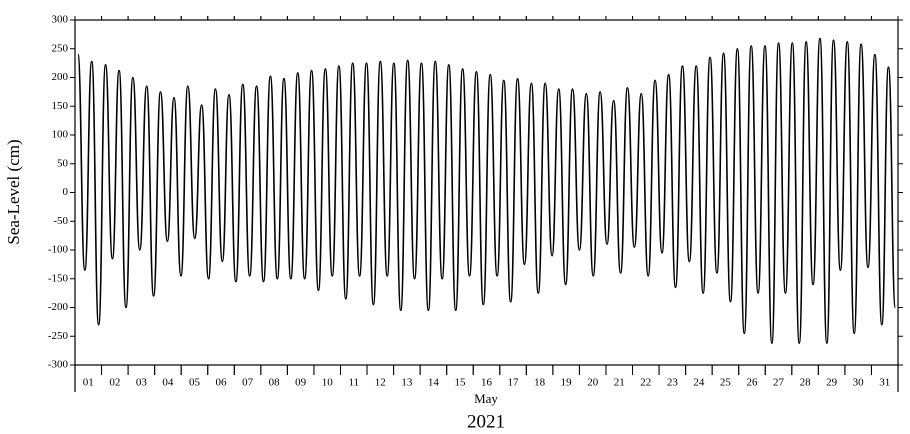 This screenshot has height=434, width=910. Describe the element at coordinates (58, 336) in the screenshot. I see `y-tick-label: -250` at that location.